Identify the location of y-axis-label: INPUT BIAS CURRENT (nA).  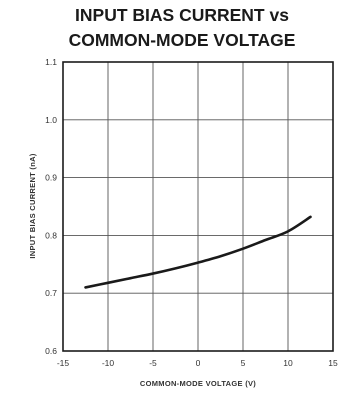
(32, 205).